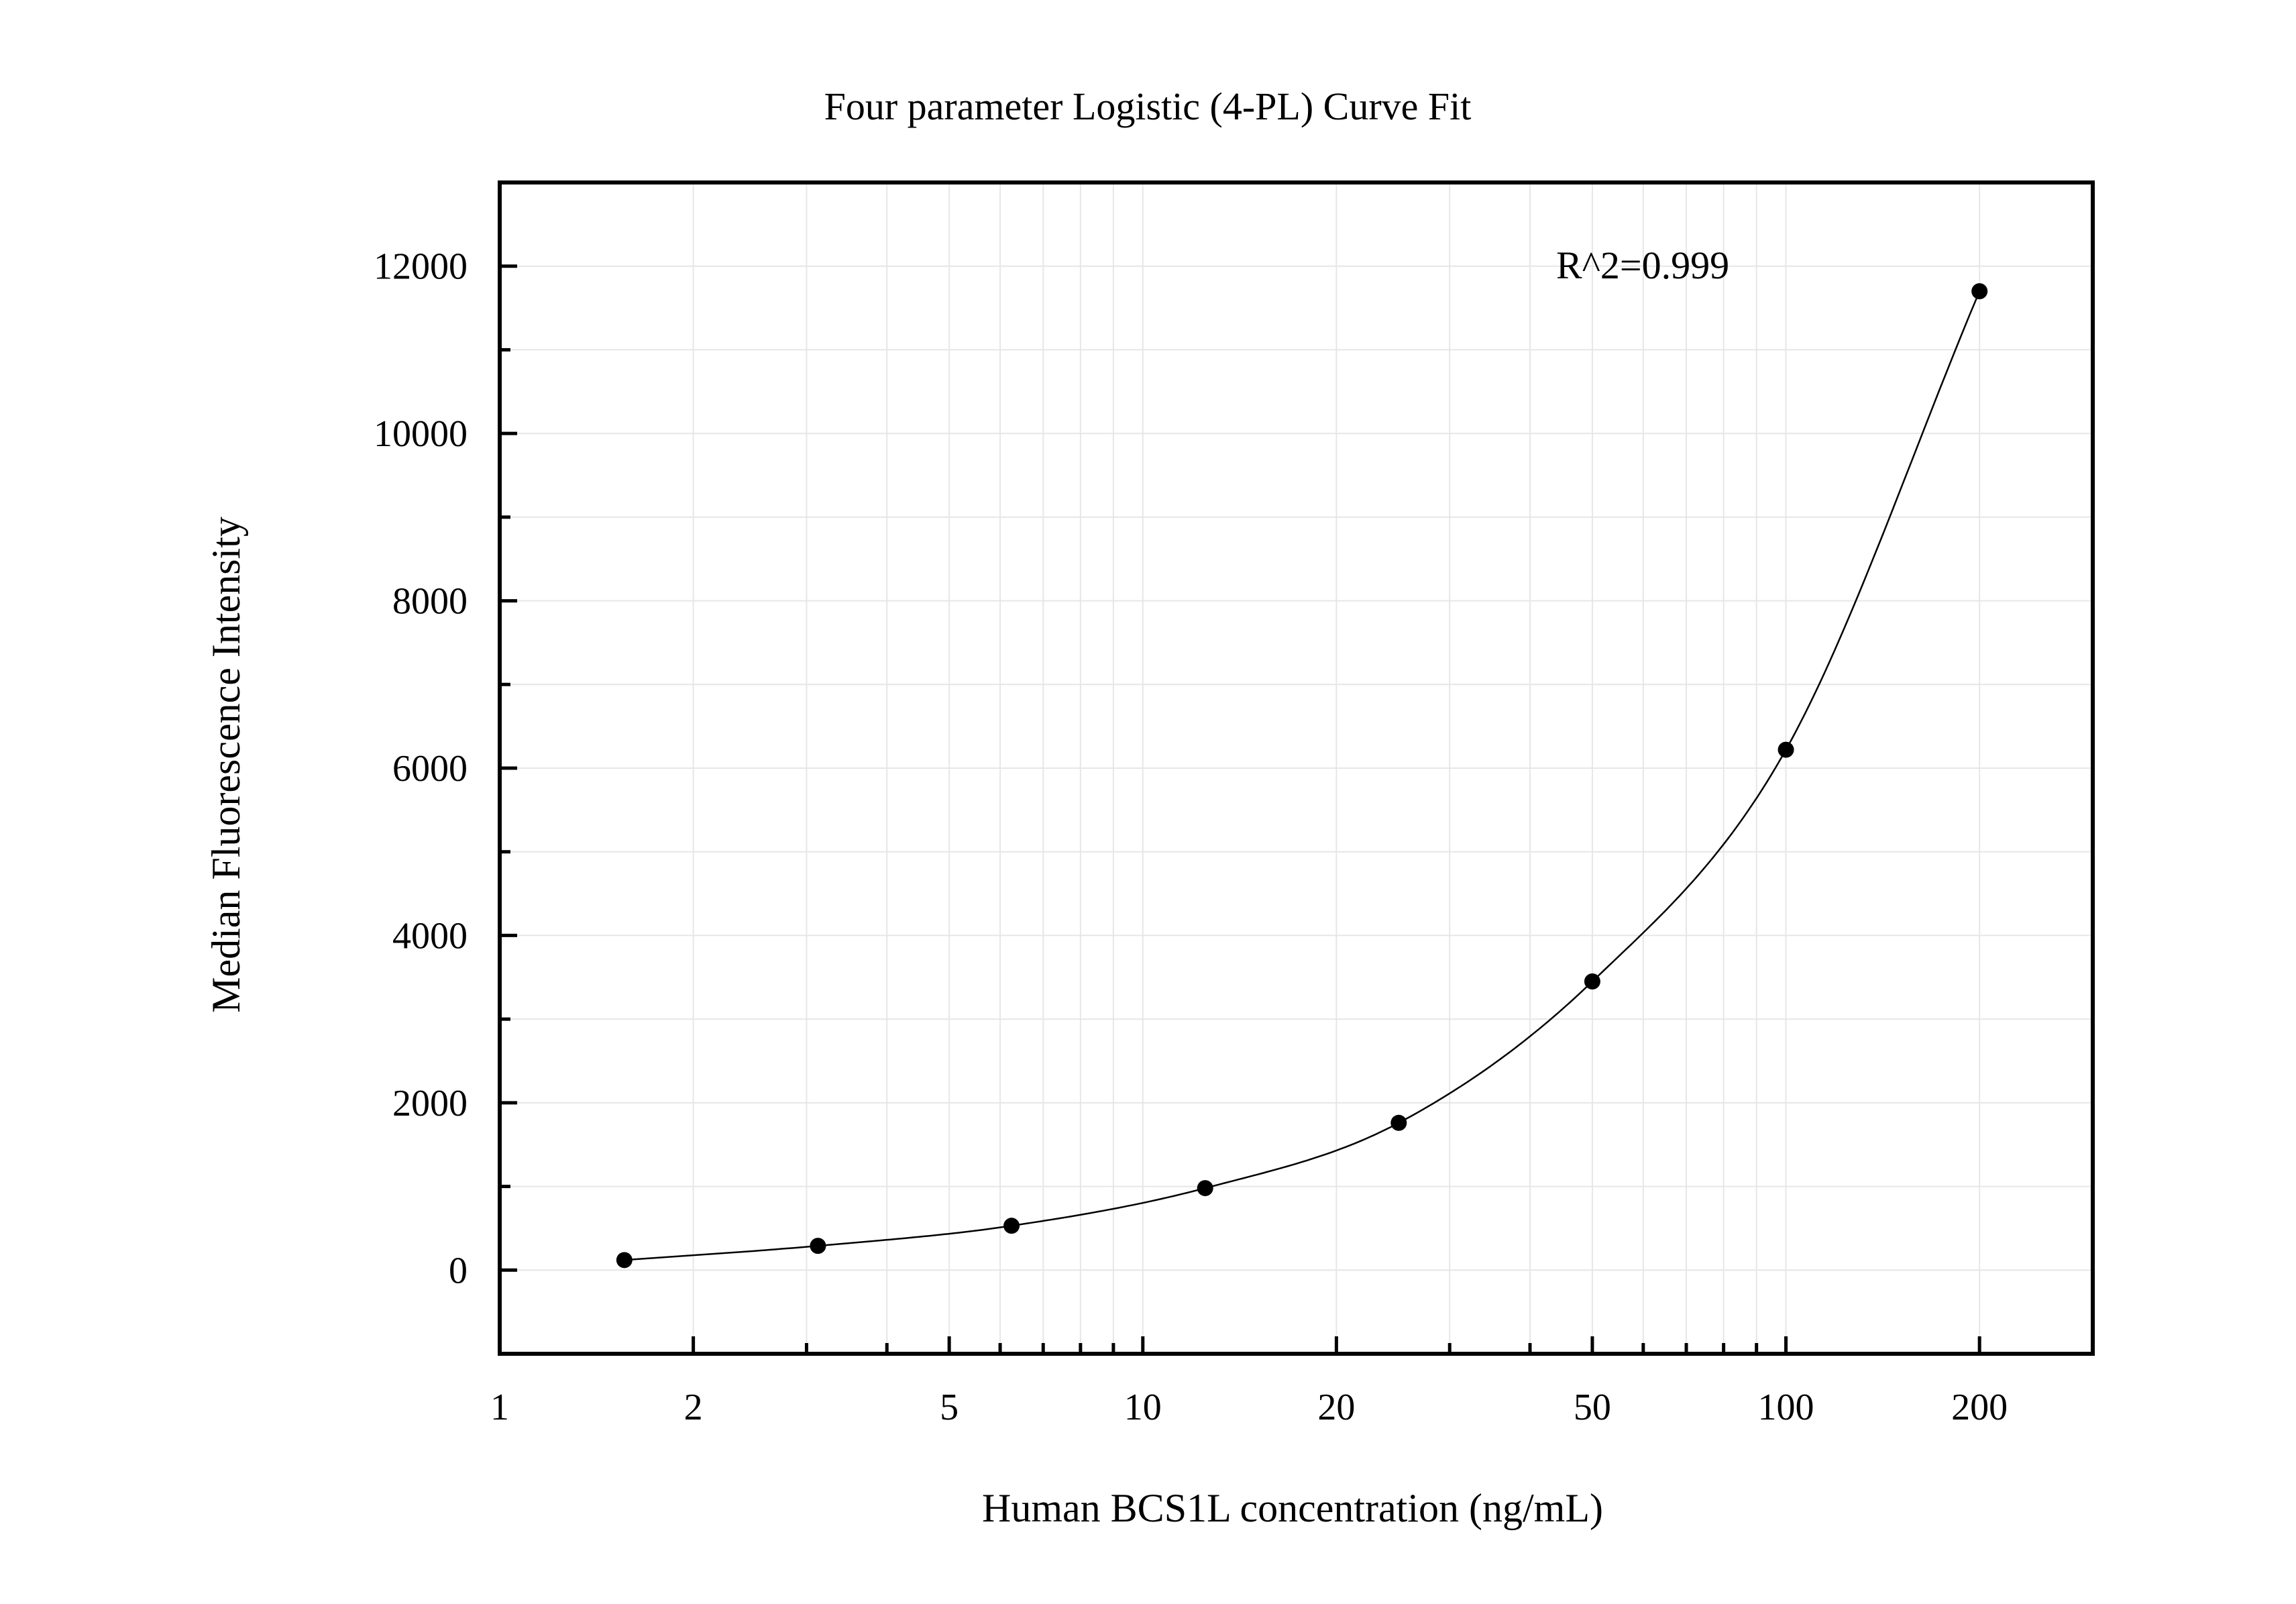  What do you see at coordinates (430, 602) in the screenshot?
I see `y-tick-label: 8000` at bounding box center [430, 602].